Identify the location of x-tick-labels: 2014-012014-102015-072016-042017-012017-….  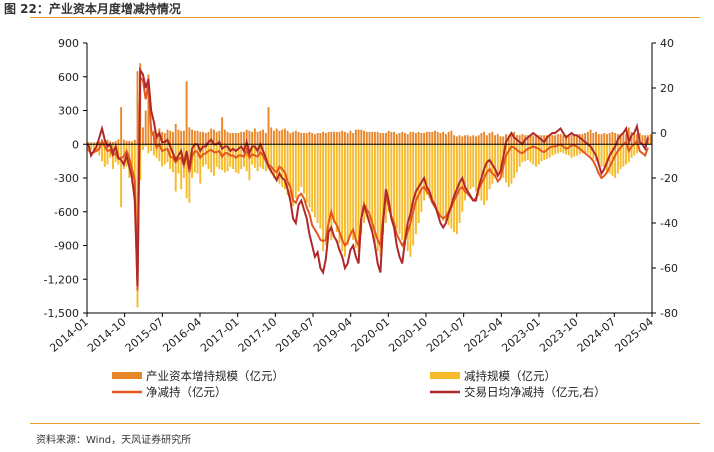
(351, 334).